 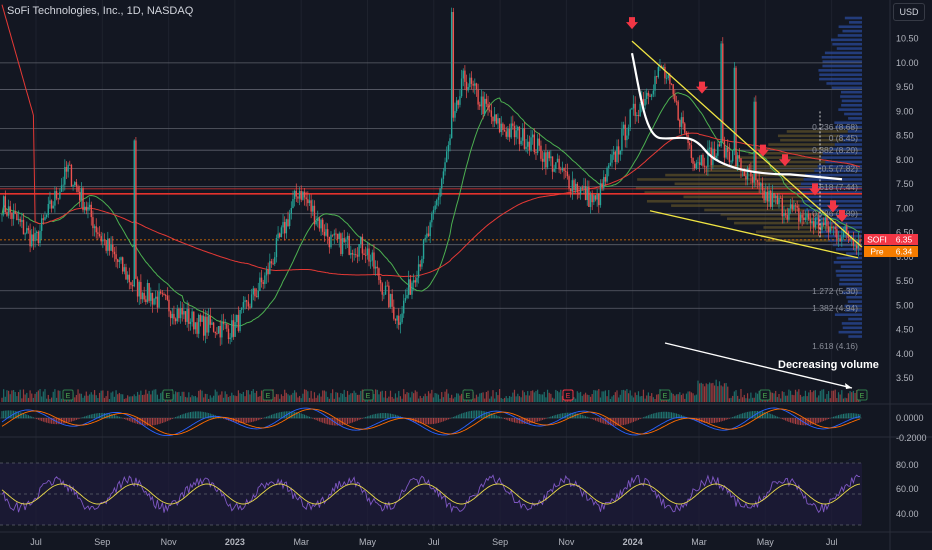 I want to click on price-axis-tick-label: 9.00, so click(x=905, y=111).